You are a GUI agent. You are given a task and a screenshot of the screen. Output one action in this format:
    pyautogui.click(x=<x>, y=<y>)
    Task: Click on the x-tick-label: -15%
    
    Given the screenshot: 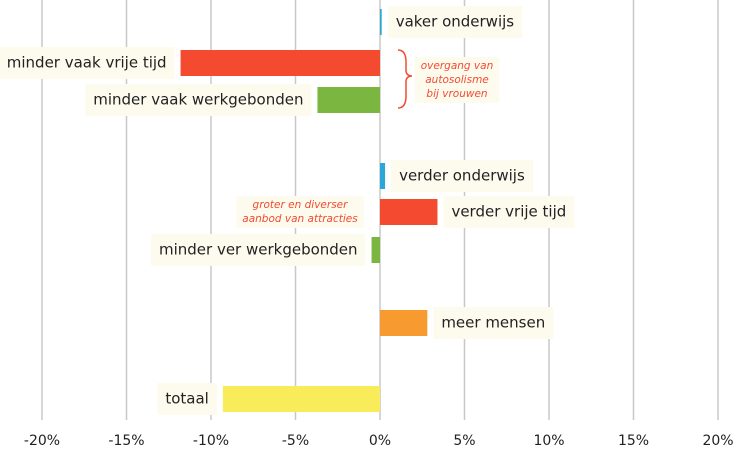 What is the action you would take?
    pyautogui.click(x=126, y=441)
    